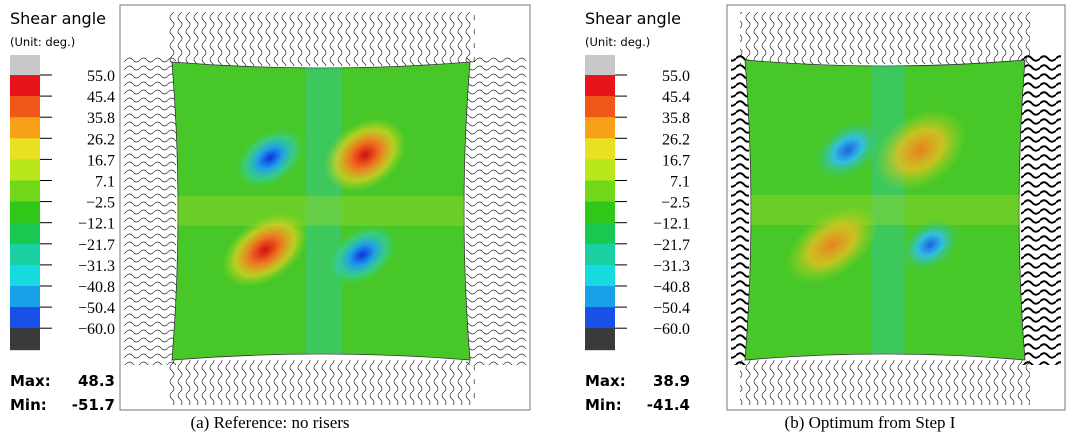 This screenshot has width=1075, height=435. What do you see at coordinates (668, 405) in the screenshot?
I see `min-value: -41.4` at bounding box center [668, 405].